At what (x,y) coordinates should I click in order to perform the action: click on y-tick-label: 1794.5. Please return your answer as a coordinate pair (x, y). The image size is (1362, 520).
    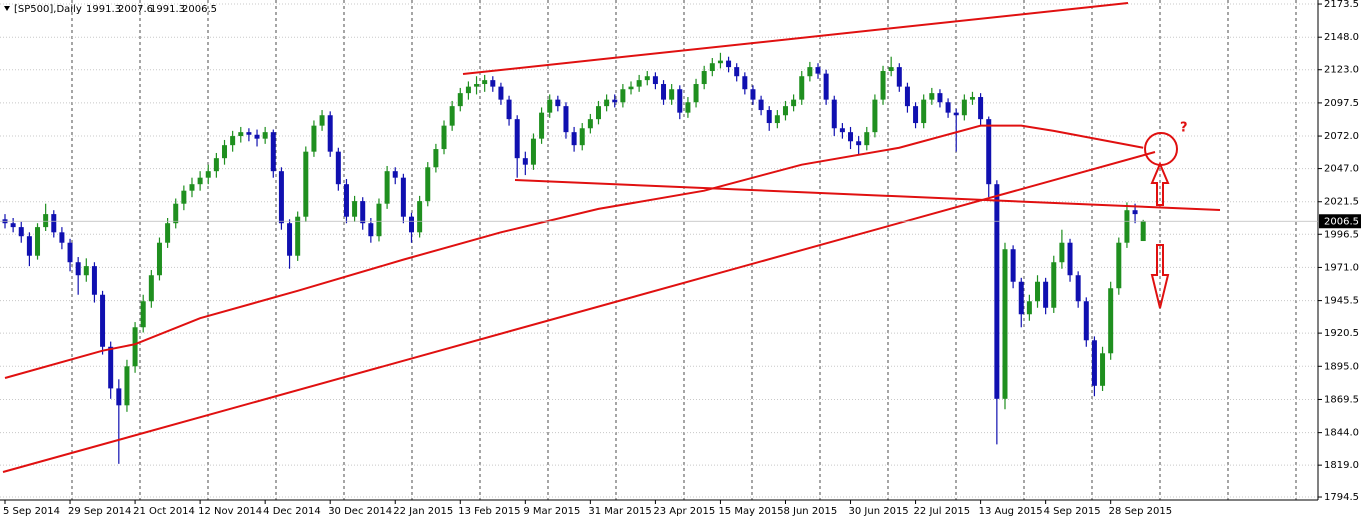
    Looking at the image, I should click on (1341, 497).